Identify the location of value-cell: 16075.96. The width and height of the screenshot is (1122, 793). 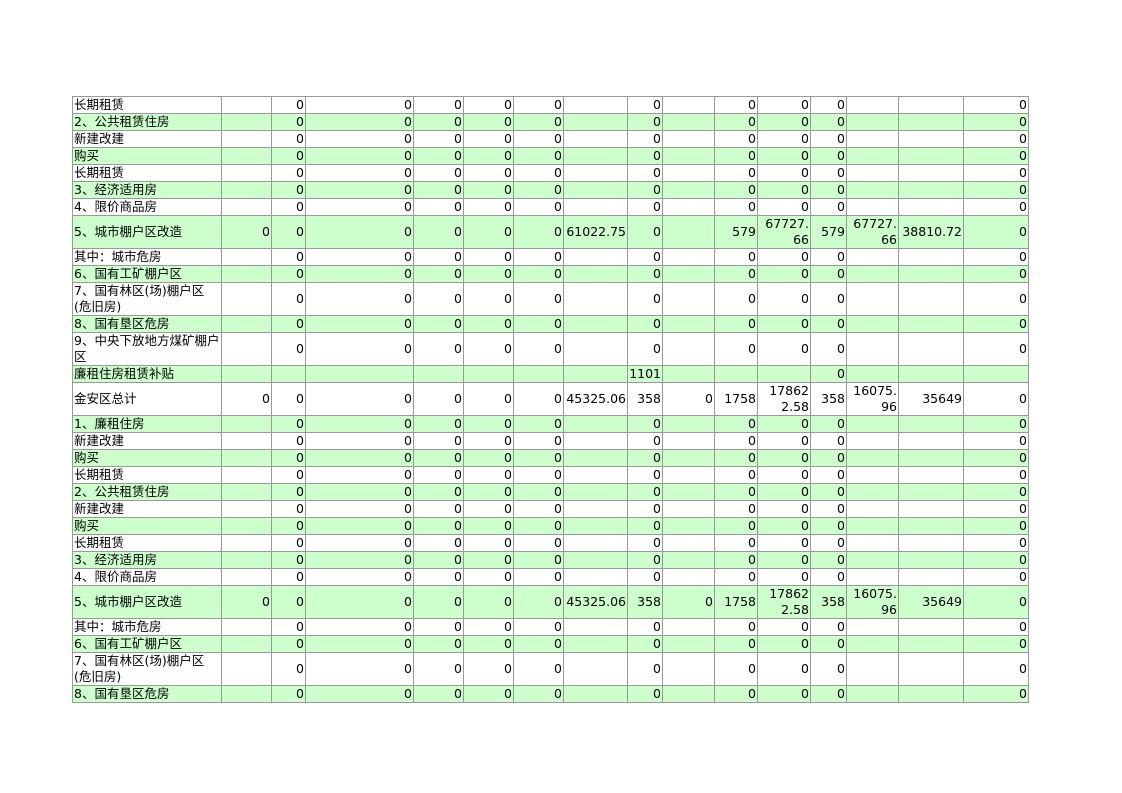
(872, 399).